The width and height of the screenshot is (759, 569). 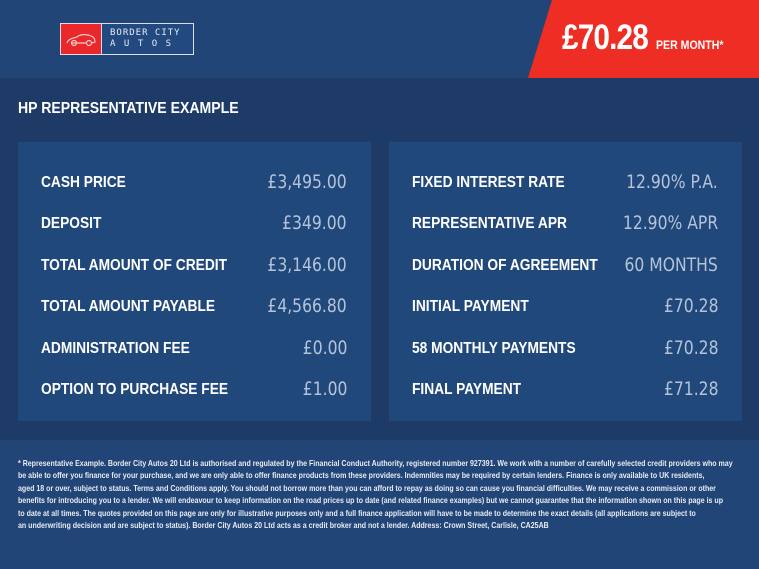 I want to click on brand-line2: AUTOS, so click(x=145, y=44).